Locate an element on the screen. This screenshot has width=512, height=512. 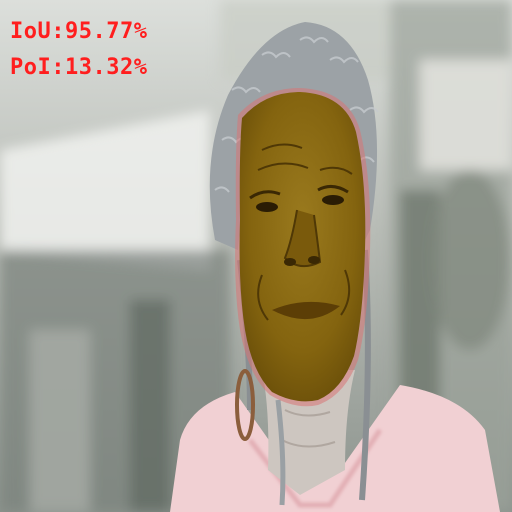
iou-metric: IoU:95.77% is located at coordinates (79, 31).